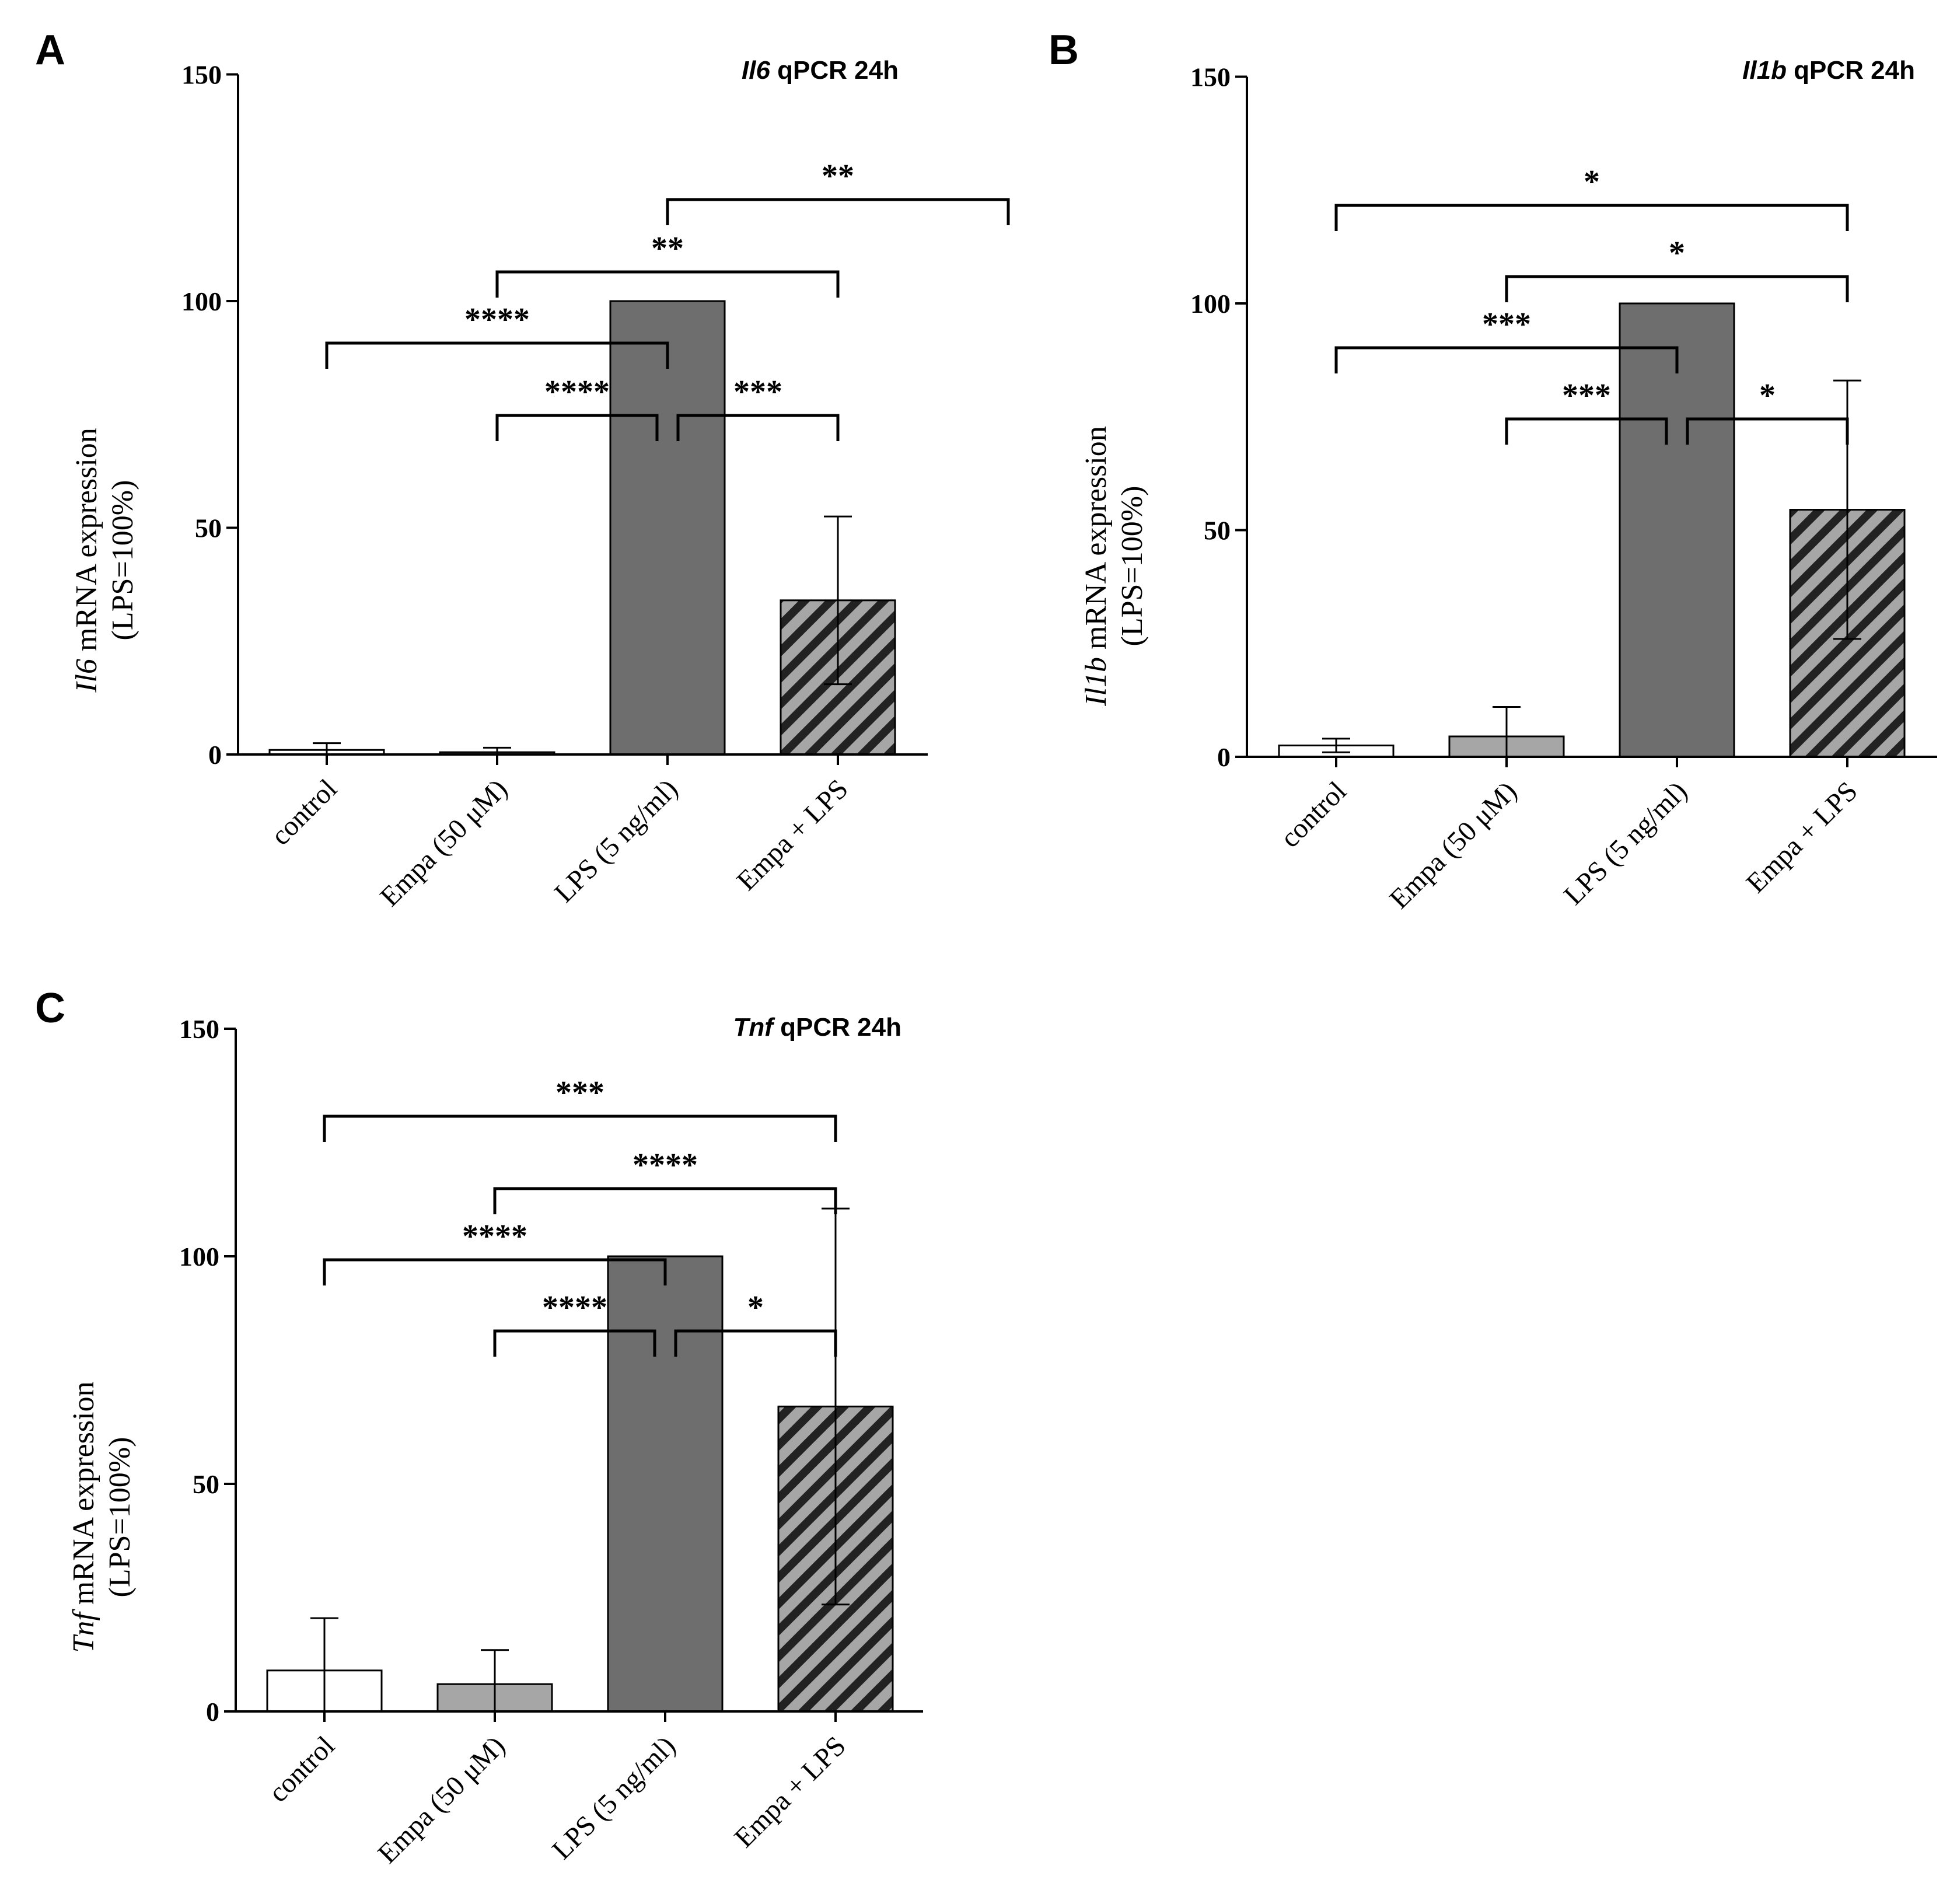 This screenshot has width=1950, height=1904. I want to click on sig-label-1: ****, so click(665, 1165).